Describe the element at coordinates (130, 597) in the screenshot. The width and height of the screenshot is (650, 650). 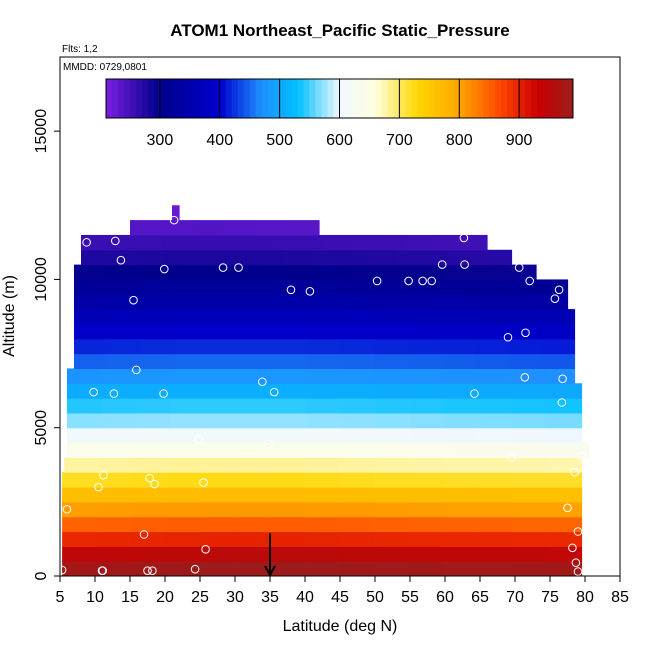
I see `x-tick-label: 15` at that location.